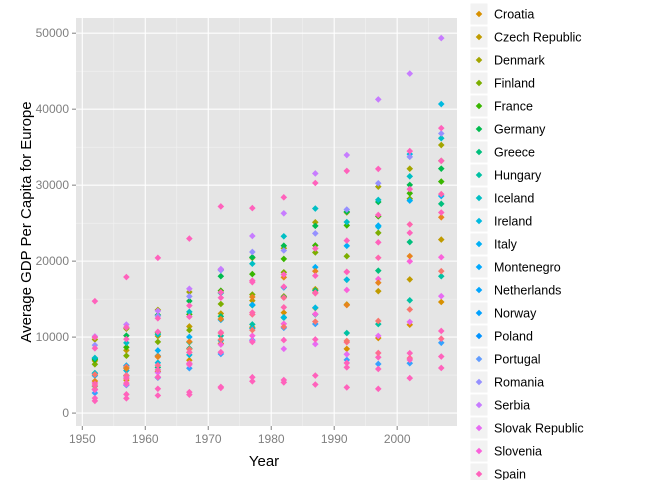 The height and width of the screenshot is (480, 672). What do you see at coordinates (512, 406) in the screenshot?
I see `legend-label: Serbia` at bounding box center [512, 406].